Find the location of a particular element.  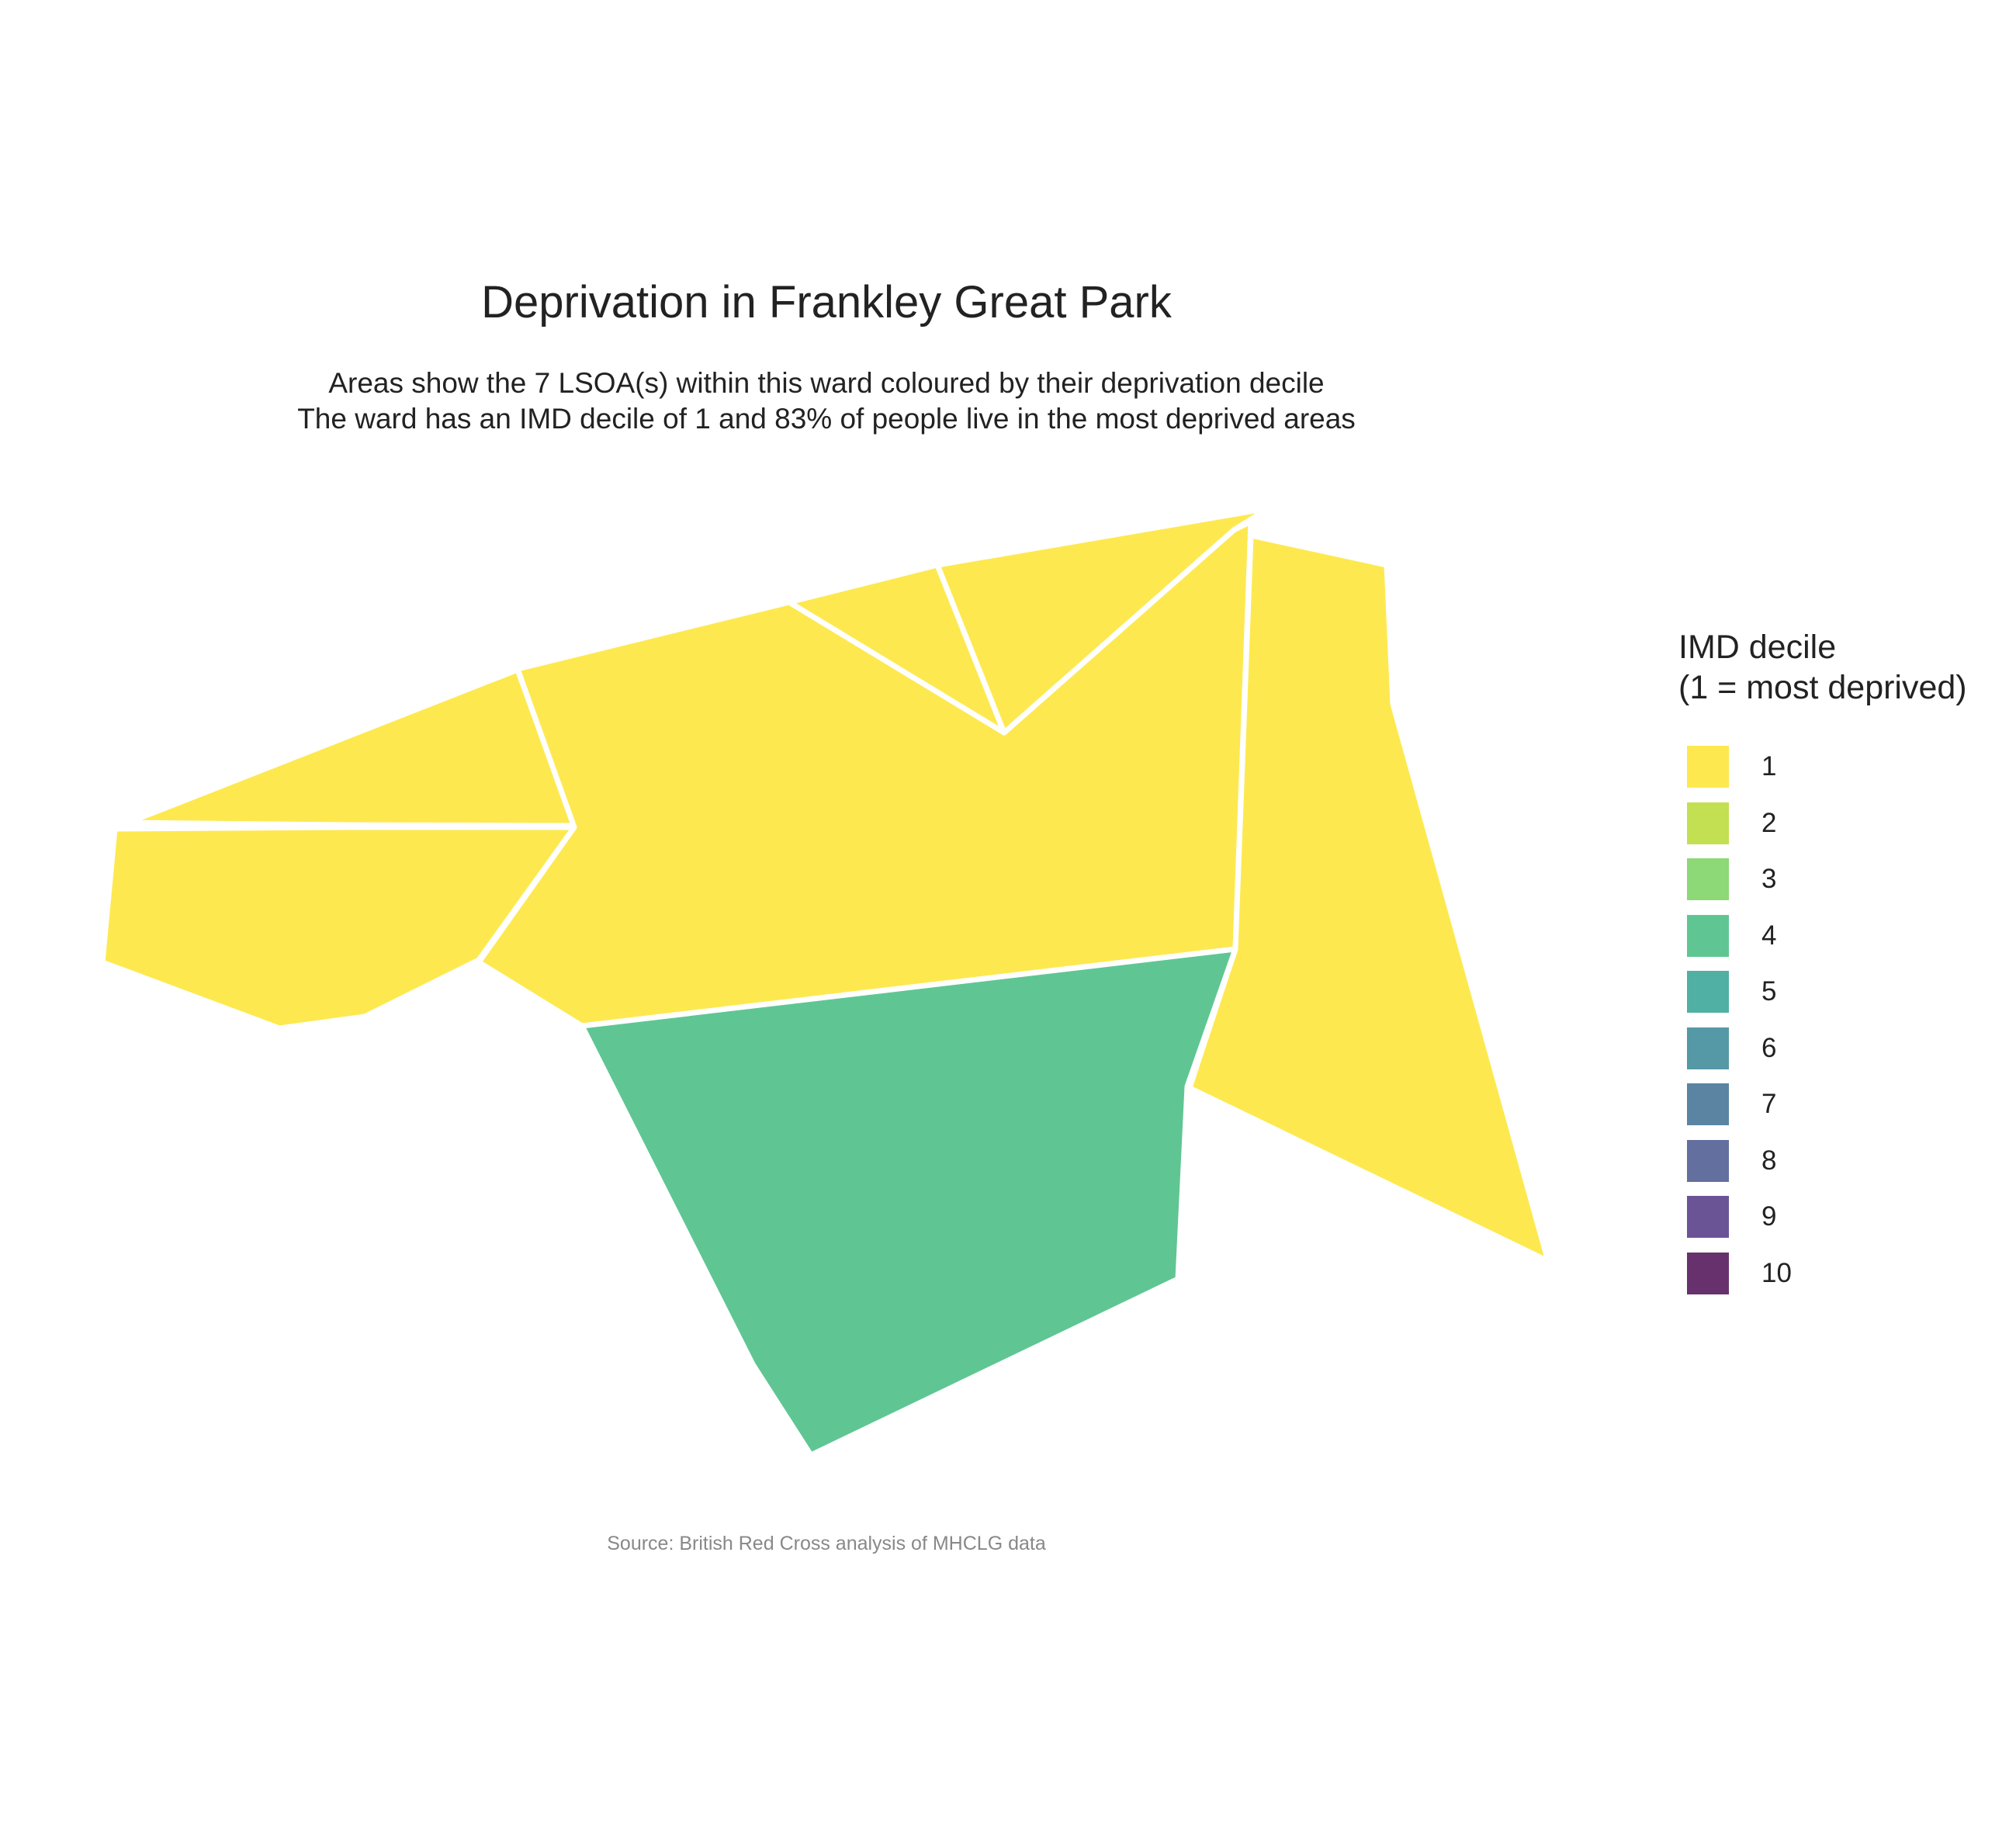

area-west-lsoa is located at coordinates (338, 927).